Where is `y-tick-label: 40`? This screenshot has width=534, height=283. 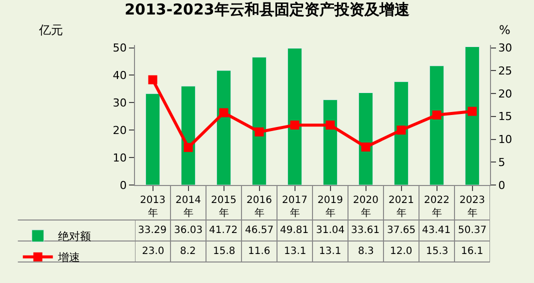 y-tick-label: 40 is located at coordinates (119, 75).